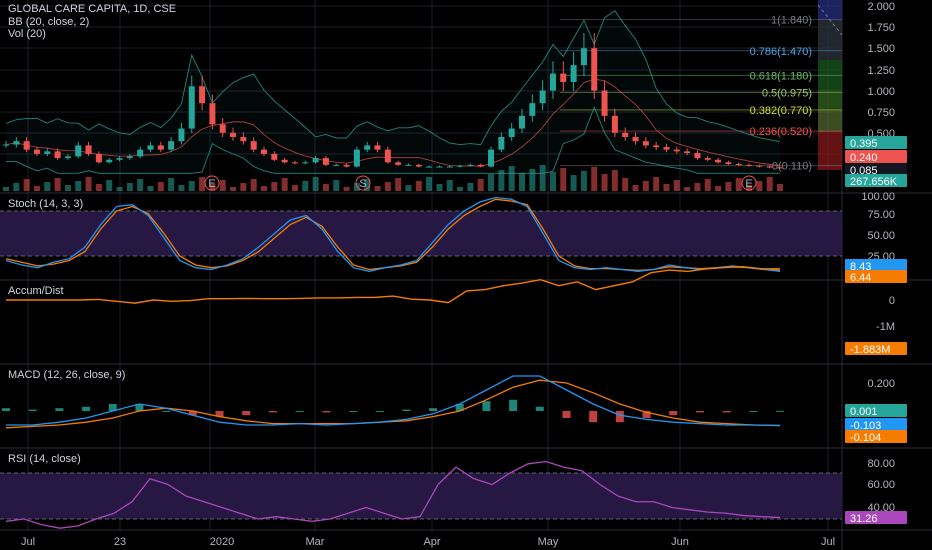  What do you see at coordinates (428, 542) in the screenshot?
I see `time-axis: Jul 23 2020 Mar Apr May Jun Jul` at bounding box center [428, 542].